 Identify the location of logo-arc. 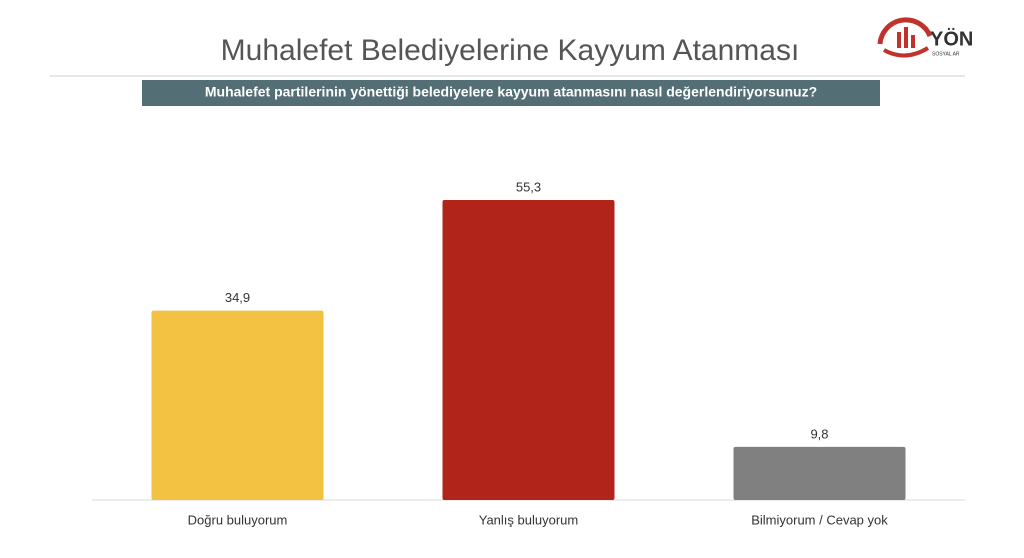
(905, 31).